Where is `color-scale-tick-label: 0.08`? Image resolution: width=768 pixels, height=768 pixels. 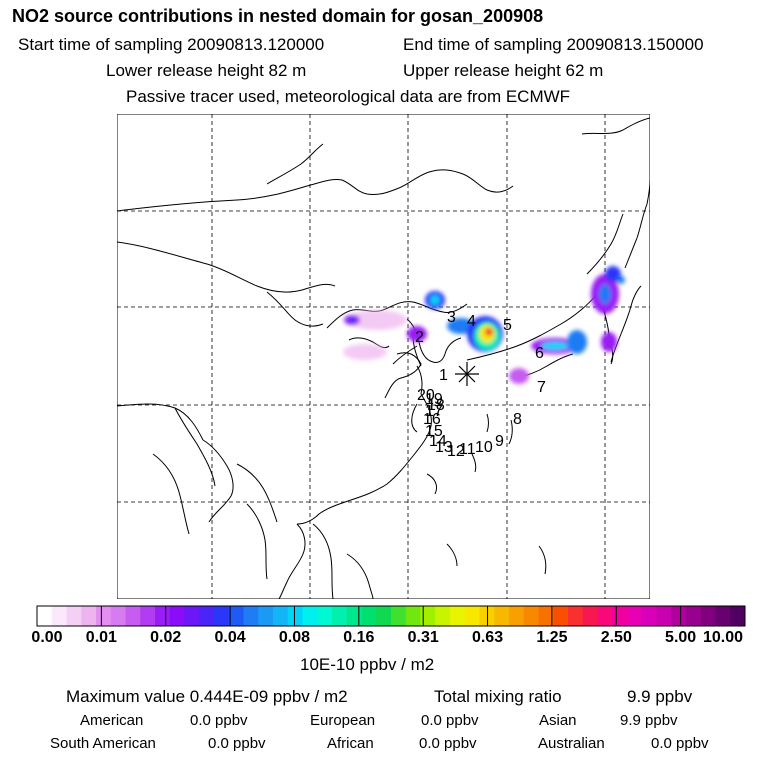 color-scale-tick-label: 0.08 is located at coordinates (294, 637).